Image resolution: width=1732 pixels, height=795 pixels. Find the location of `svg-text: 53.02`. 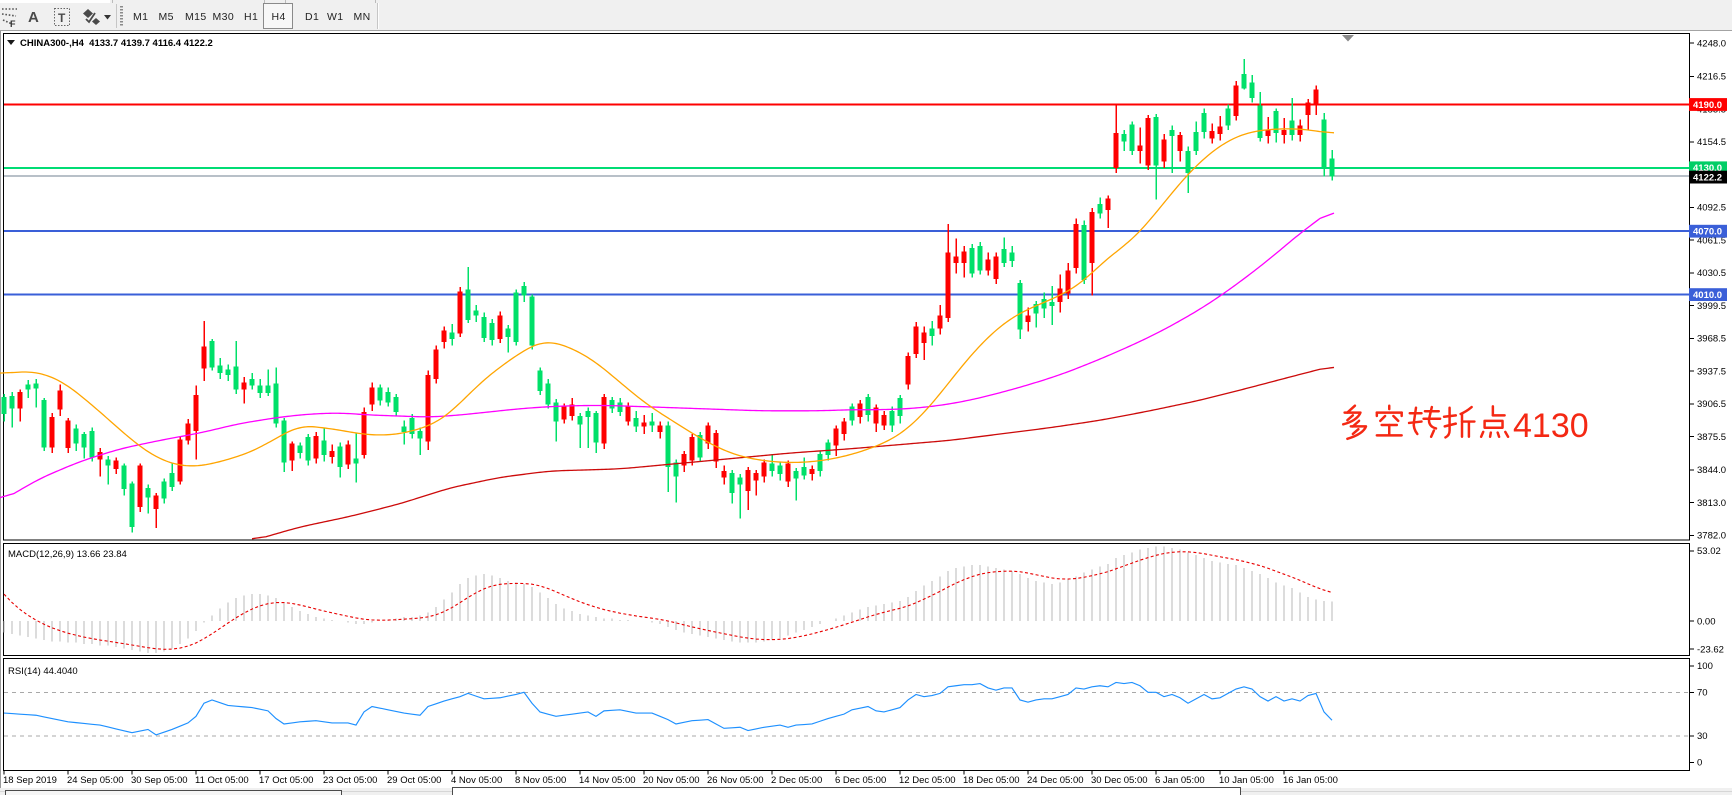

svg-text: 53.02 is located at coordinates (1709, 551).